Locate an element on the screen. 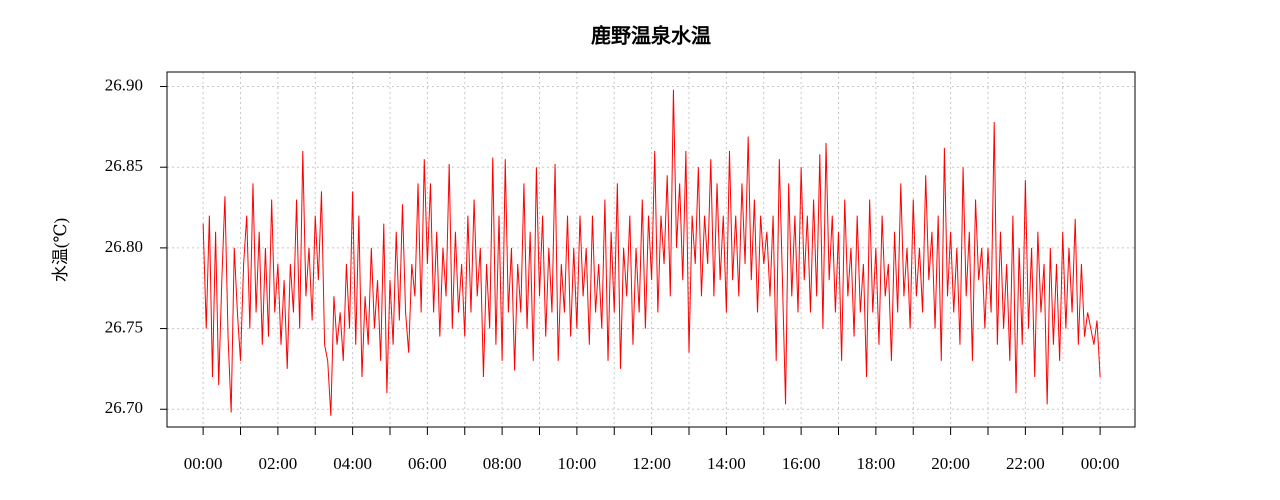 The width and height of the screenshot is (1280, 500). x-tick-label: 22:00 is located at coordinates (1025, 463).